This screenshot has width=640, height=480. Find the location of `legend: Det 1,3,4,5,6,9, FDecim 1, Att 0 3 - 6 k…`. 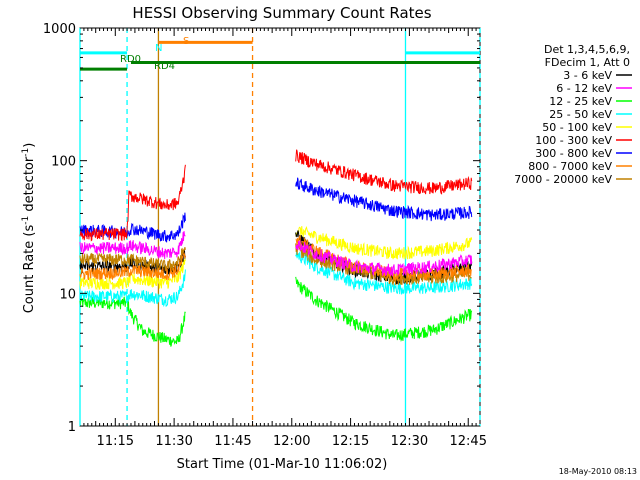

legend: Det 1,3,4,5,6,9, FDecim 1, Att 0 3 - 6 k… is located at coordinates (573, 114).